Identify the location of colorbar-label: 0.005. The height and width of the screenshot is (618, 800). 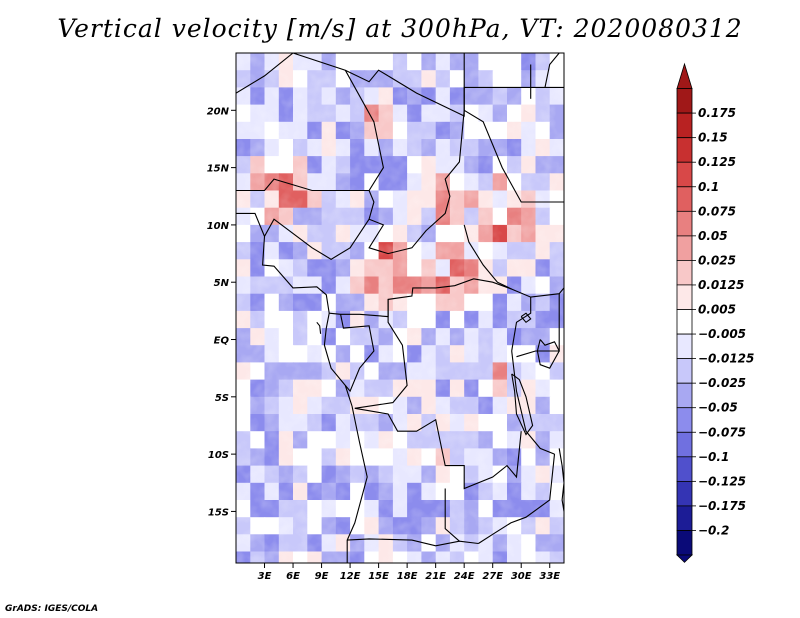
(717, 310).